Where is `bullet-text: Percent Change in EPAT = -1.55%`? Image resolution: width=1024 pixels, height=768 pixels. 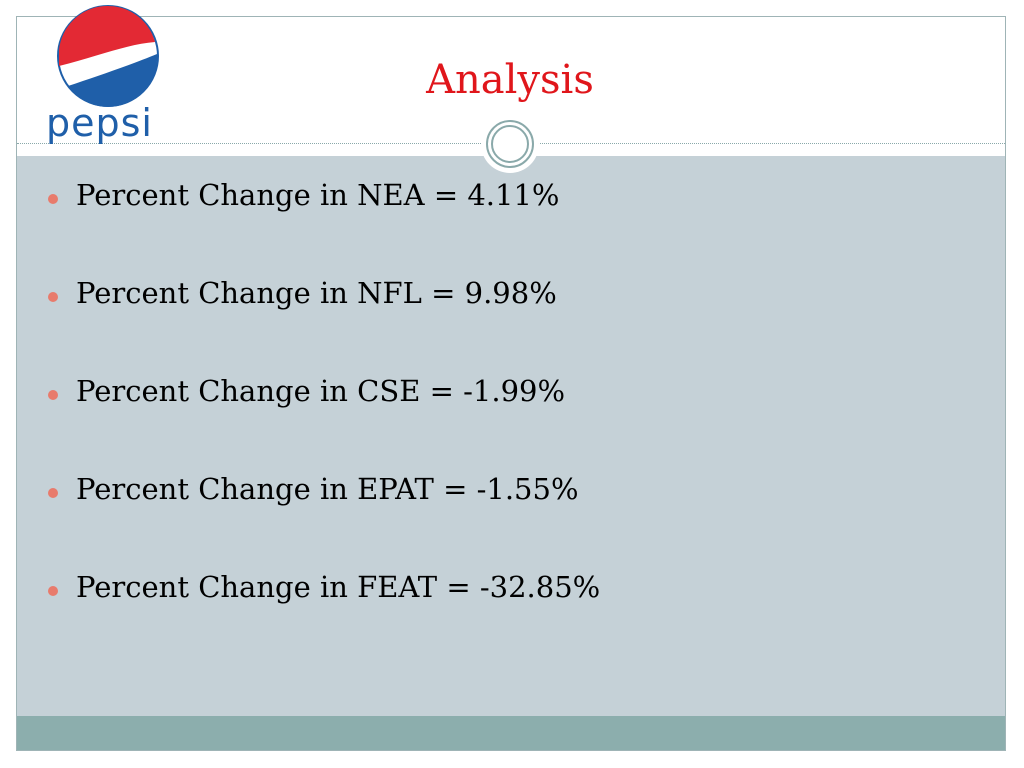
bullet-text: Percent Change in EPAT = -1.55% is located at coordinates (327, 489).